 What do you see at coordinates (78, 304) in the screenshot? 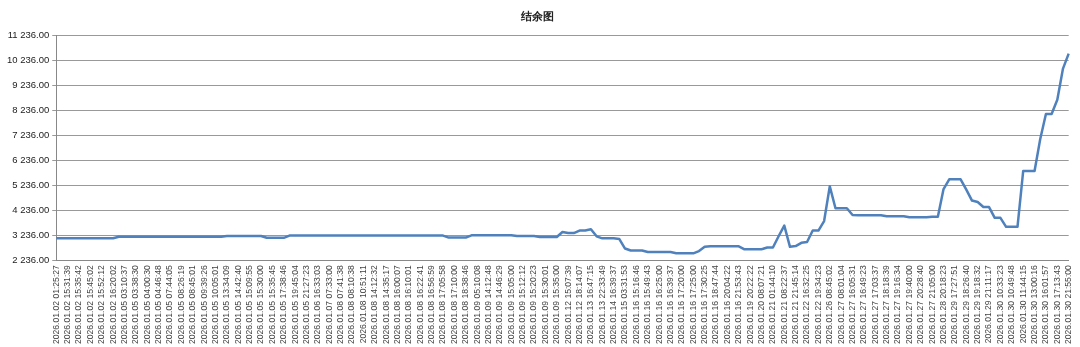
I see `x-tick-label: 2026.01.02 15:35:42` at bounding box center [78, 304].